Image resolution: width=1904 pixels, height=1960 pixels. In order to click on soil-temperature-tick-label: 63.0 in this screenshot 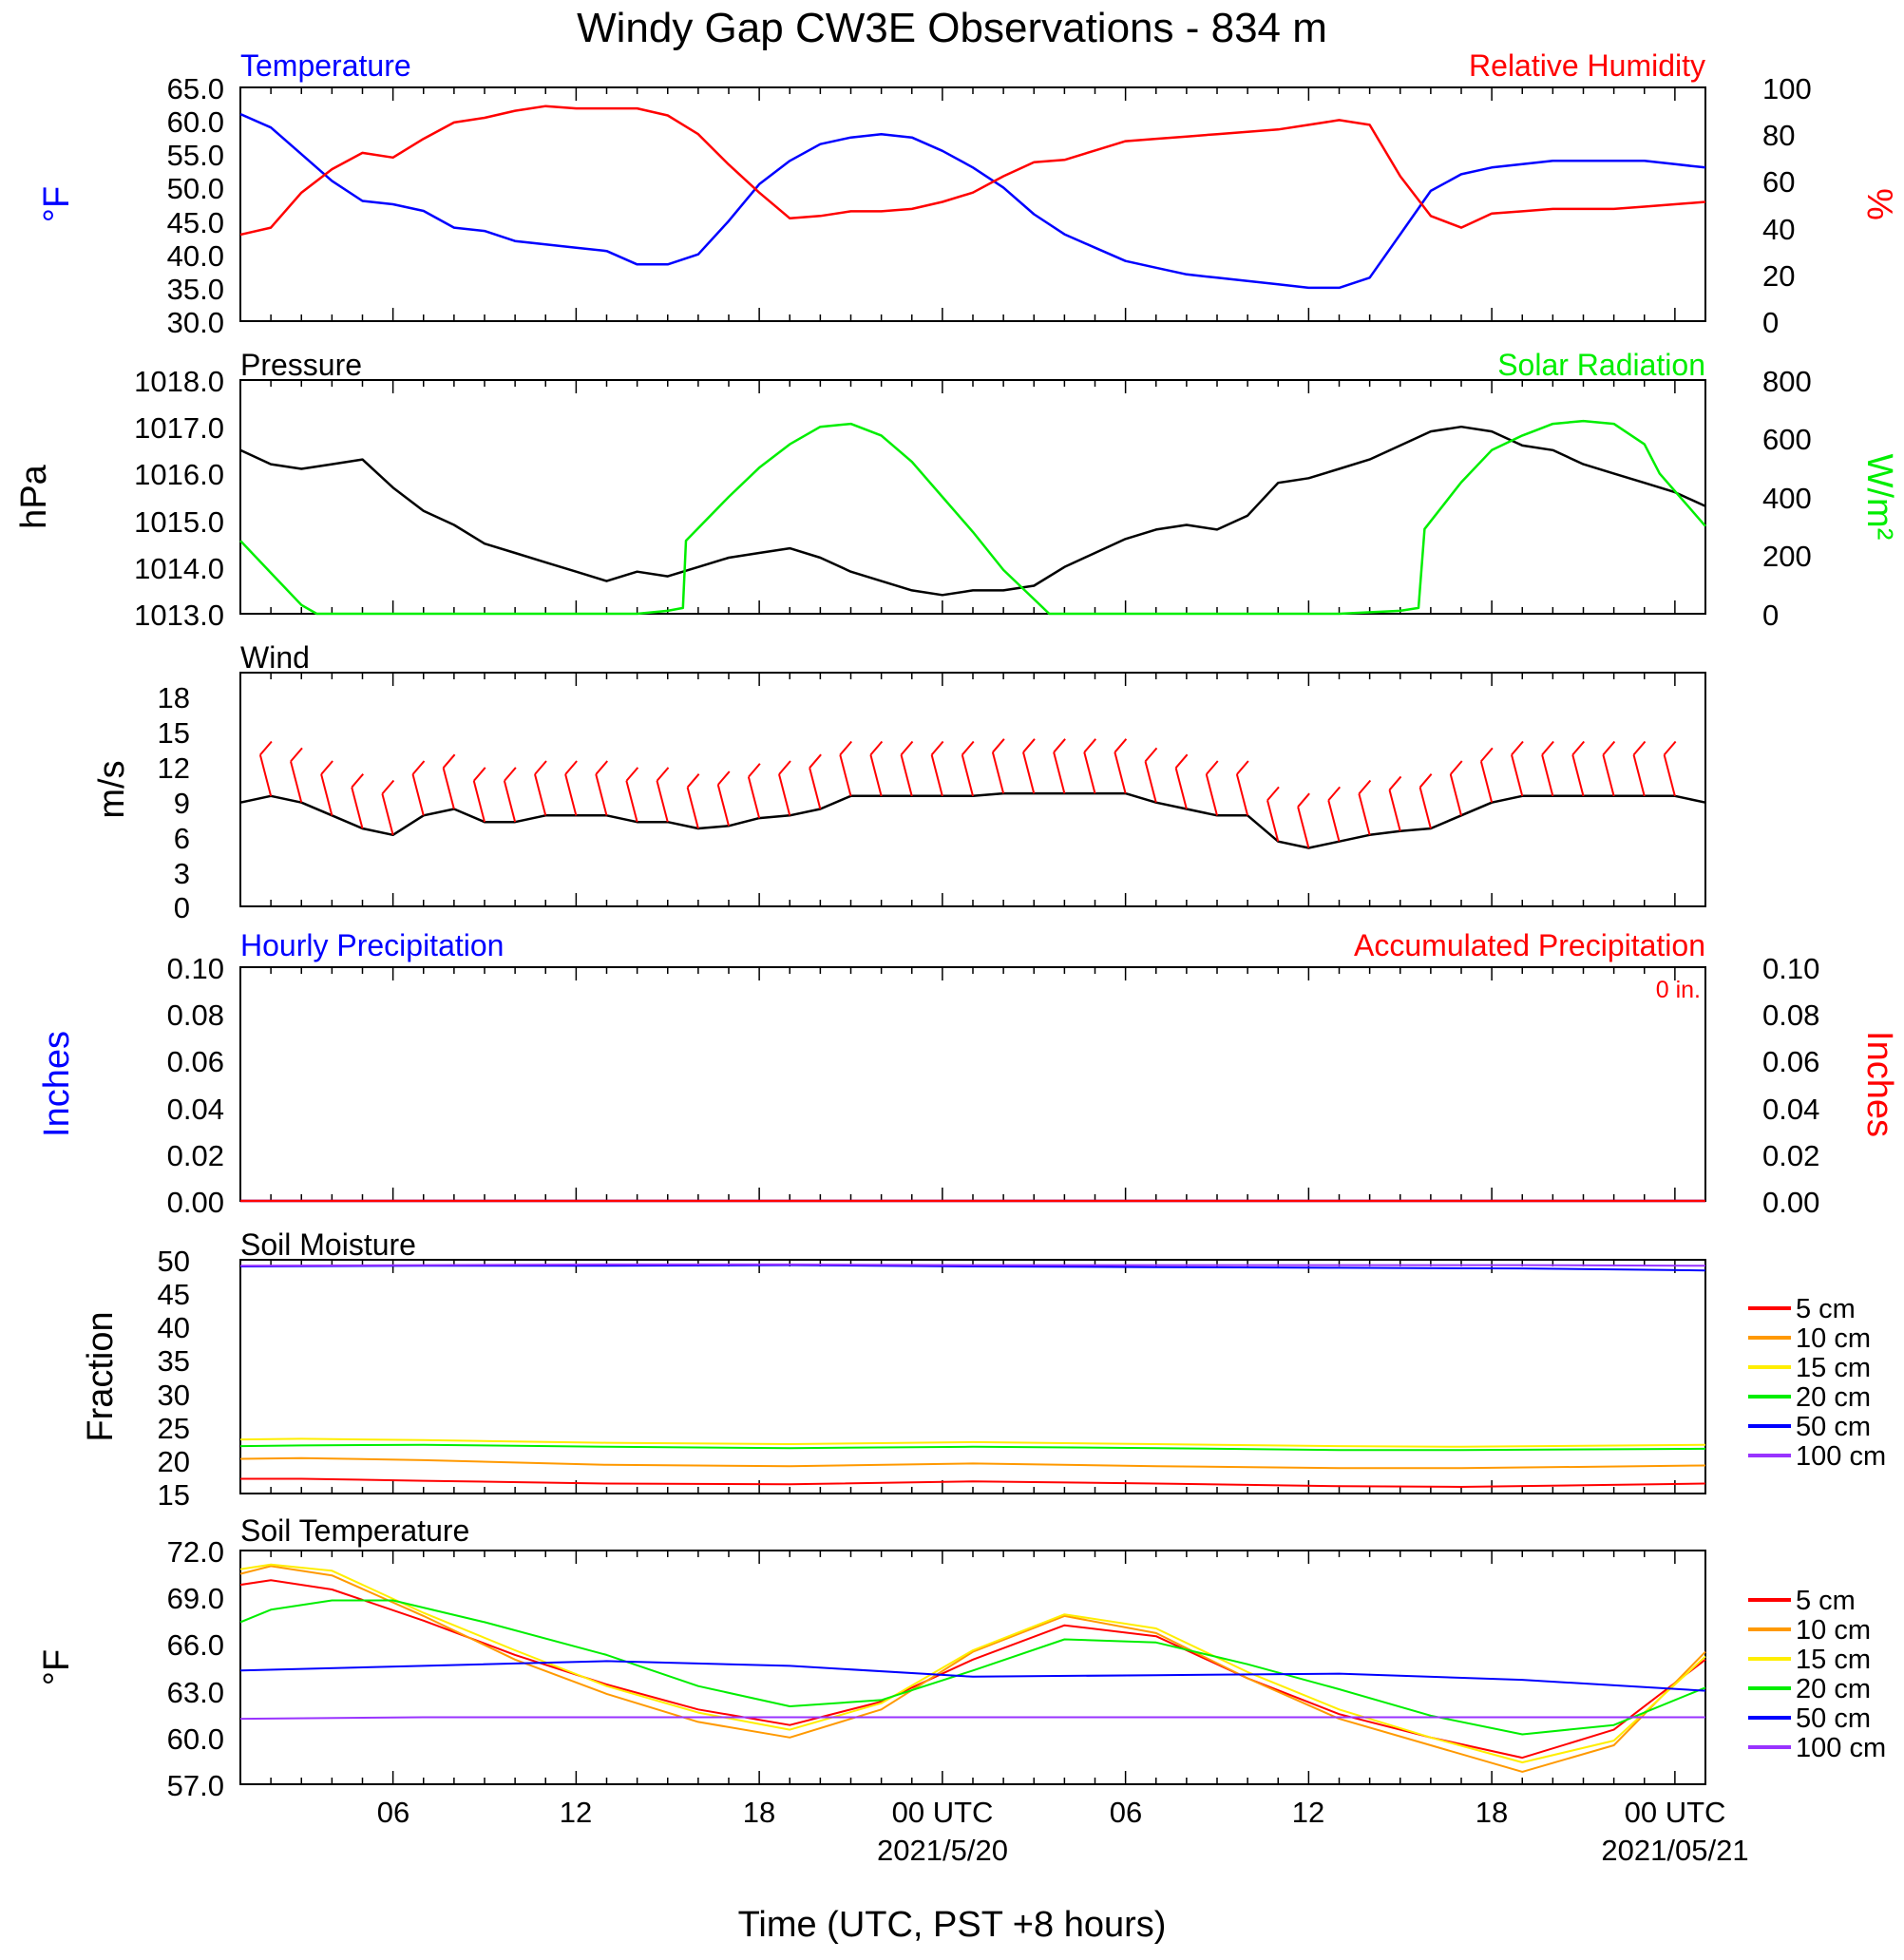, I will do `click(195, 1692)`.